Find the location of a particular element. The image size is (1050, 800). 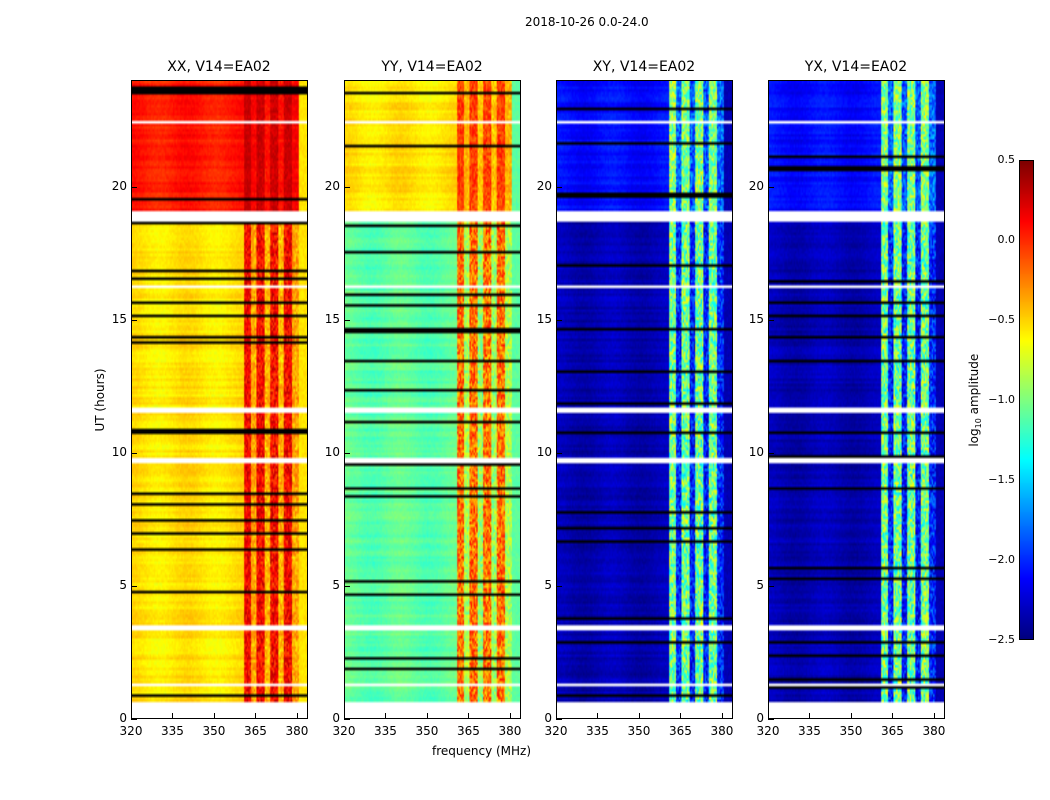

colorbar-tick-label: 0.5 is located at coordinates (1006, 159).